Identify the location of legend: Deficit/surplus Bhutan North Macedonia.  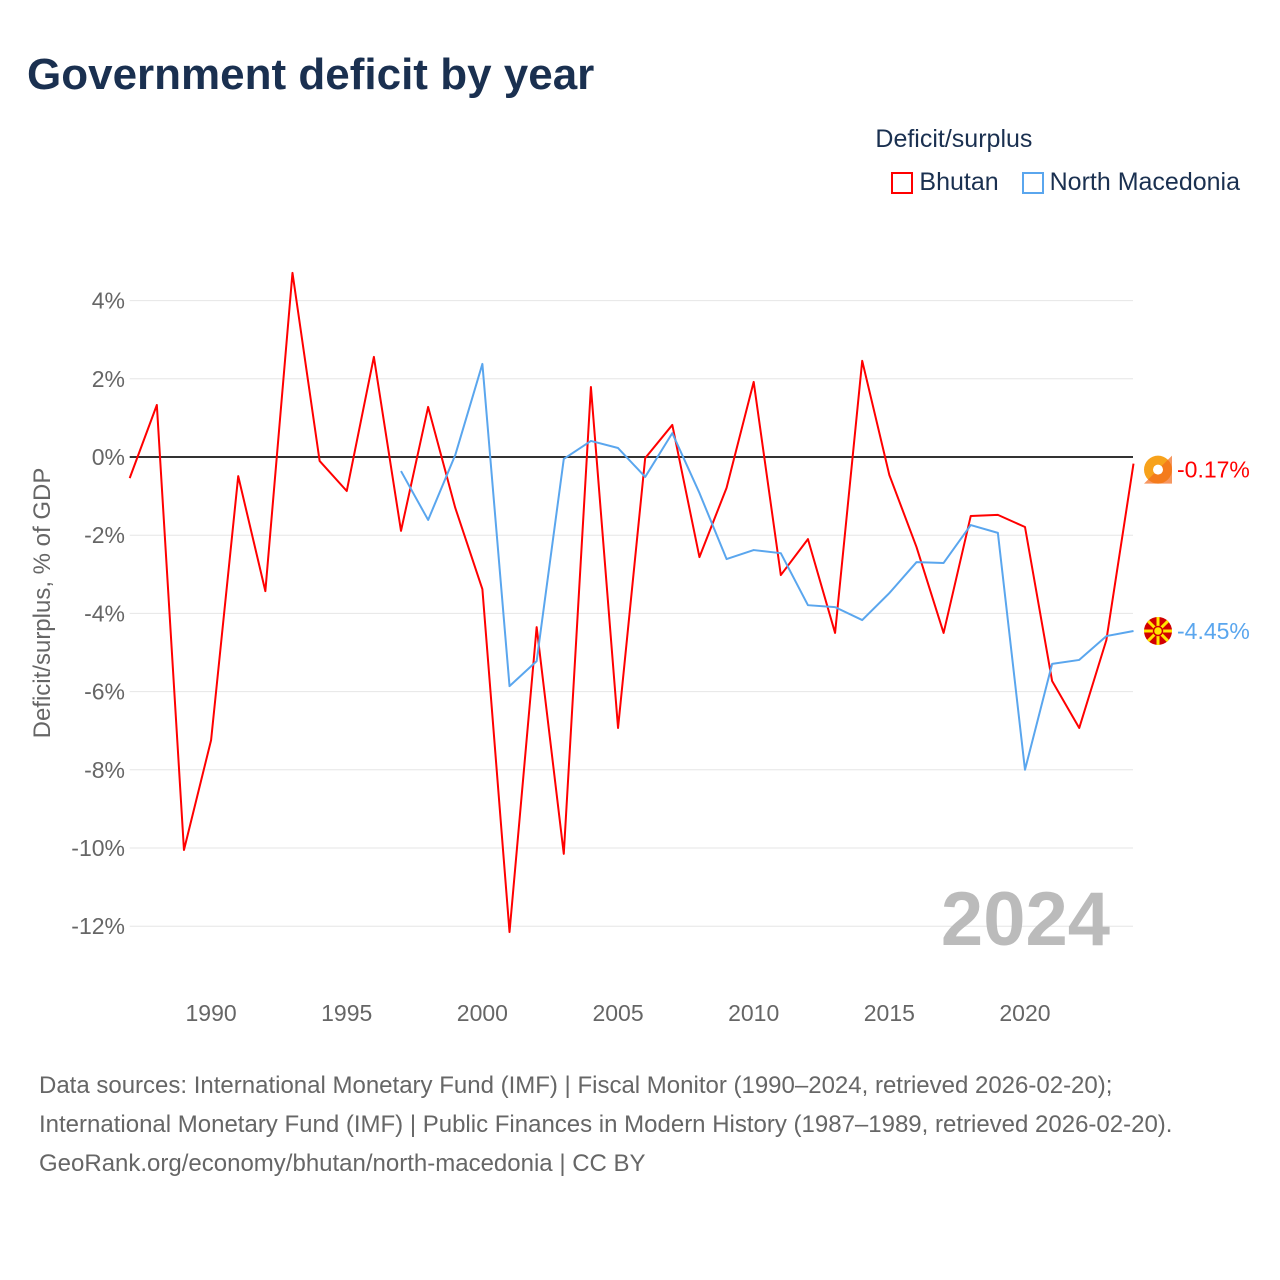
(1057, 163).